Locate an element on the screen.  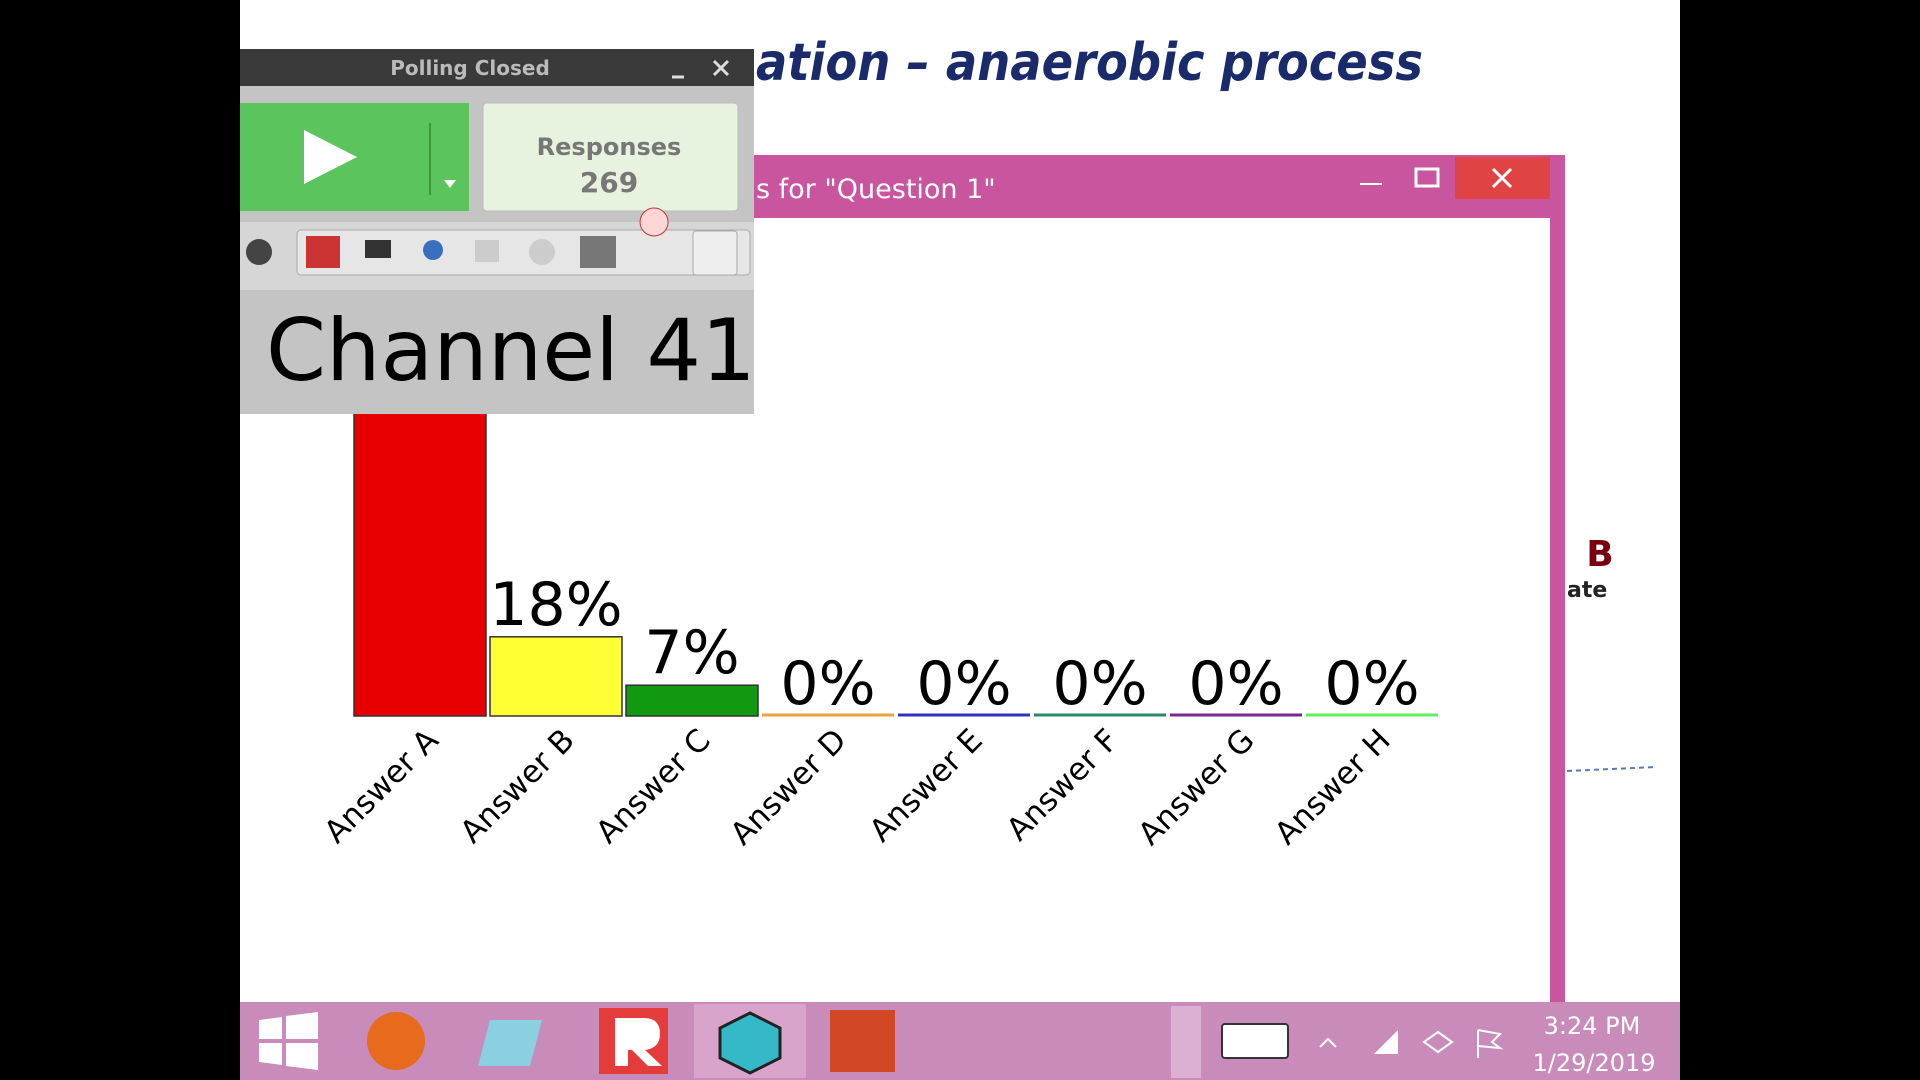
window-title: s for "Question 1" is located at coordinates (876, 189).